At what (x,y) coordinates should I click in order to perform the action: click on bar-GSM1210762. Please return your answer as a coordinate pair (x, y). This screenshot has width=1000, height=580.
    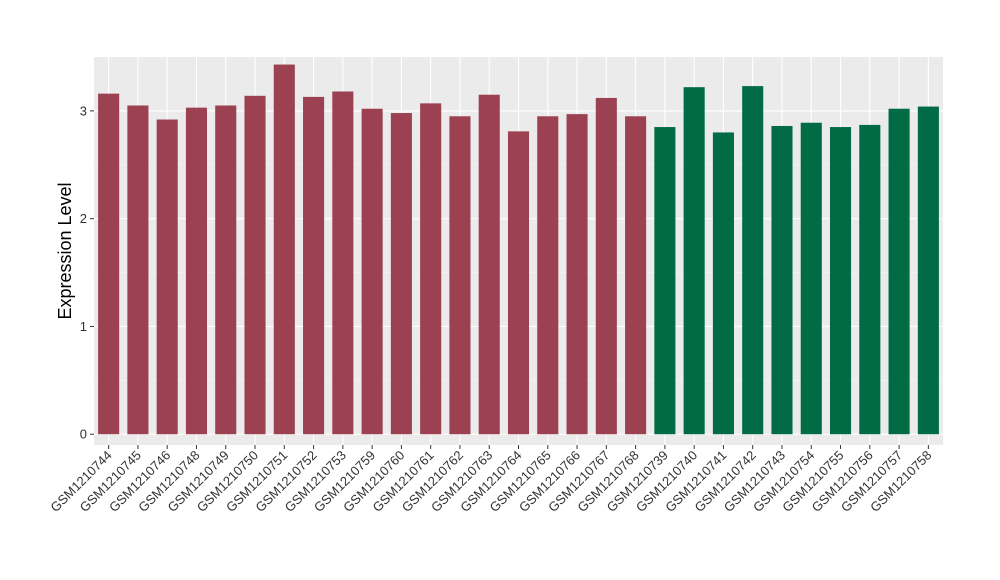
    Looking at the image, I should click on (460, 275).